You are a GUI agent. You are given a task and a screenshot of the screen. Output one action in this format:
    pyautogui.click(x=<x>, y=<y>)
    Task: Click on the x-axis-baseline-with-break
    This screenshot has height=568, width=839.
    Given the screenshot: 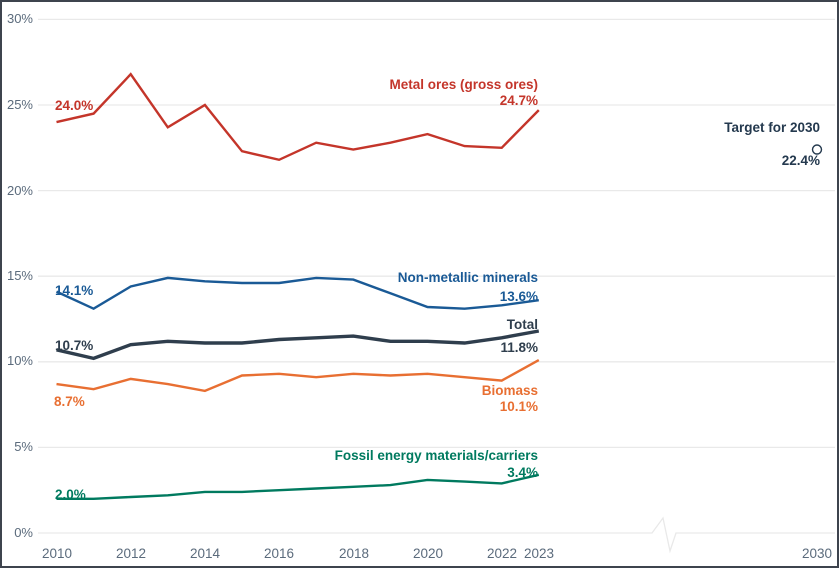 What is the action you would take?
    pyautogui.click(x=436, y=535)
    